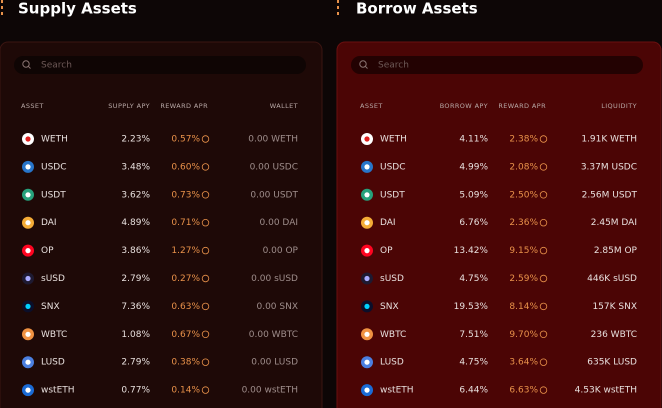  Describe the element at coordinates (523, 307) in the screenshot. I see `reward-apr: 8.14%` at that location.